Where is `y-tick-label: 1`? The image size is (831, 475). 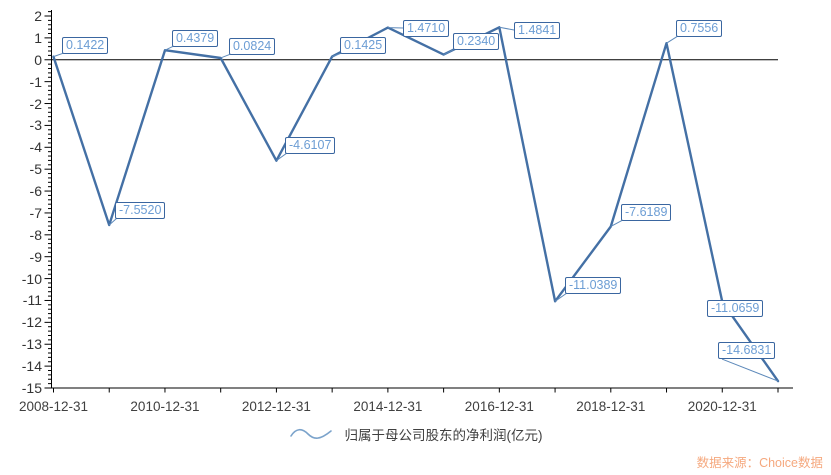 y-tick-label: 1 is located at coordinates (38, 37).